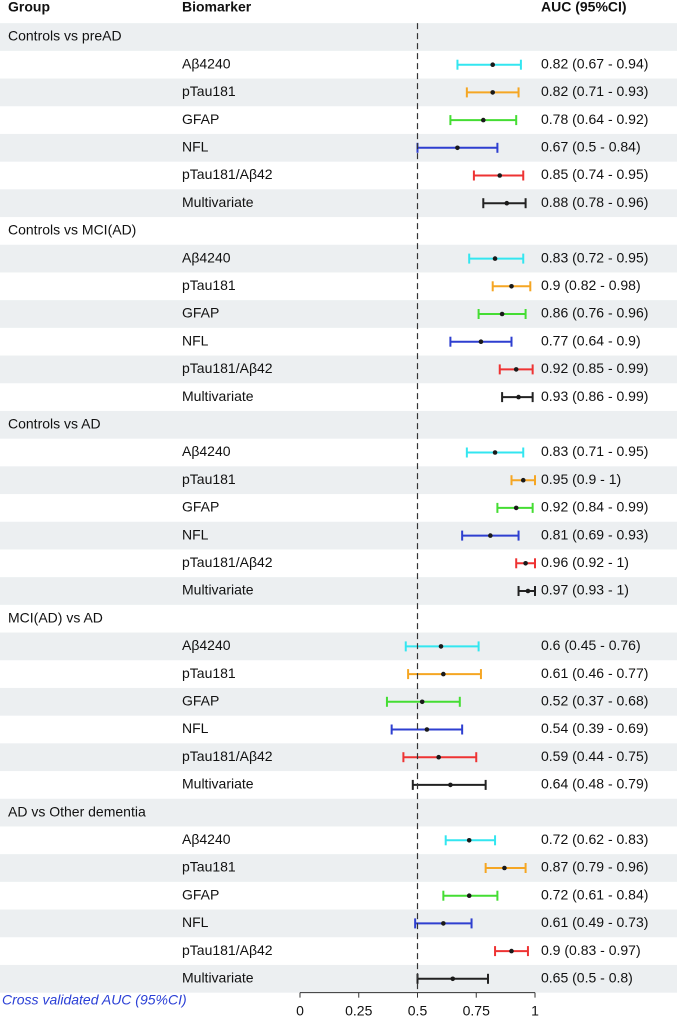 The width and height of the screenshot is (677, 1019). I want to click on auc-label: 0.72 (0.62 - 0.83), so click(594, 839).